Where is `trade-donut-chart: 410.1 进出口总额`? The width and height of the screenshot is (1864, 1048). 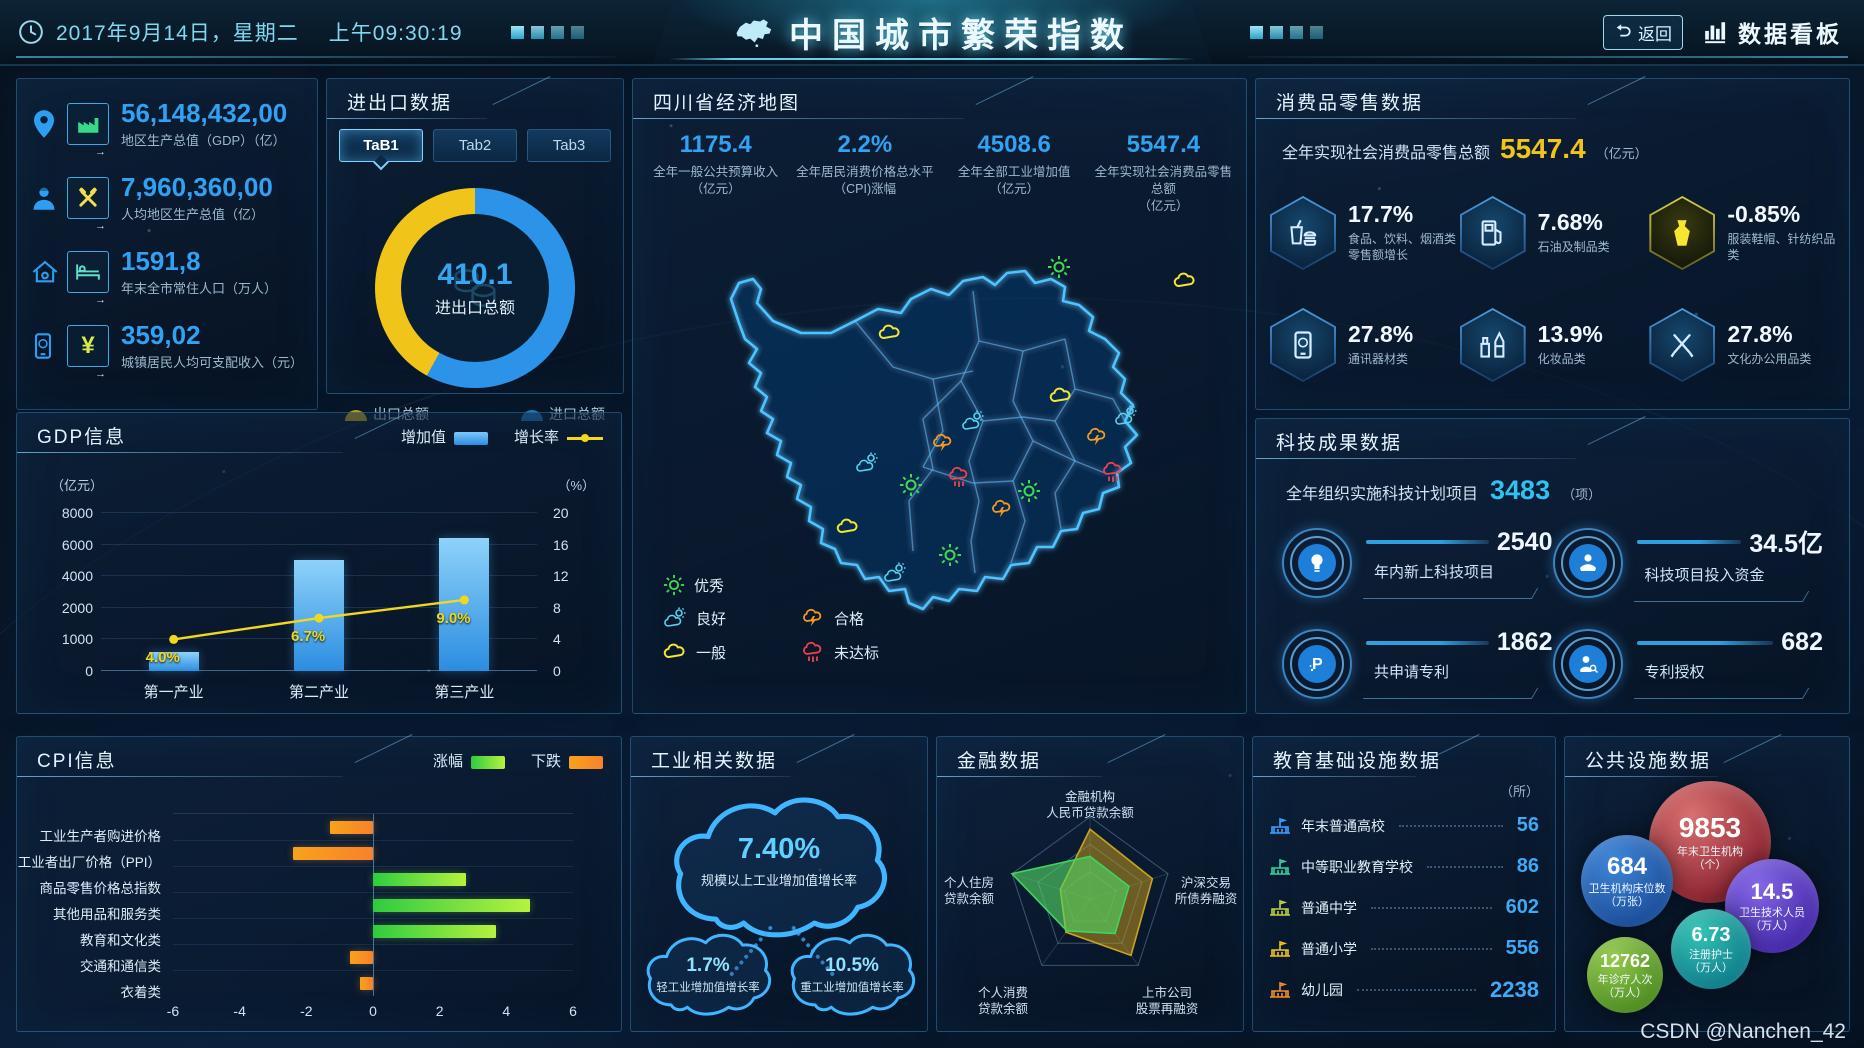 trade-donut-chart: 410.1 进出口总额 is located at coordinates (475, 288).